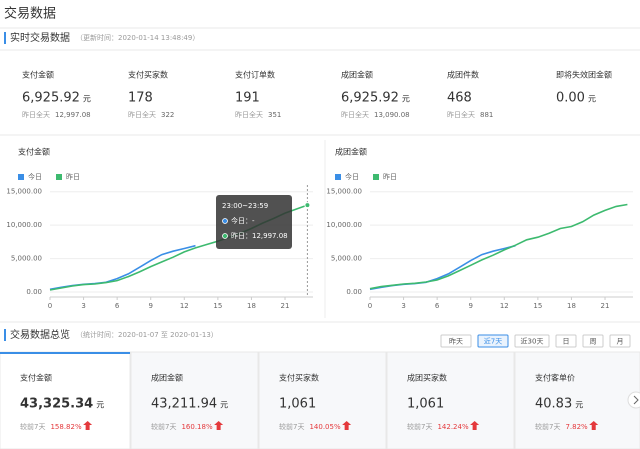 Image resolution: width=640 pixels, height=449 pixels. I want to click on x-tick-label: 9, so click(470, 306).